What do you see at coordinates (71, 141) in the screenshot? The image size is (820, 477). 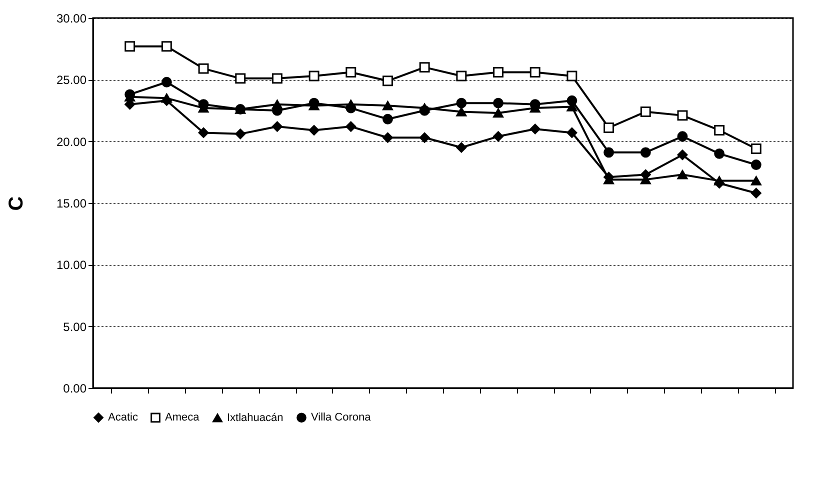 I see `y-tick-label: 20.00` at bounding box center [71, 141].